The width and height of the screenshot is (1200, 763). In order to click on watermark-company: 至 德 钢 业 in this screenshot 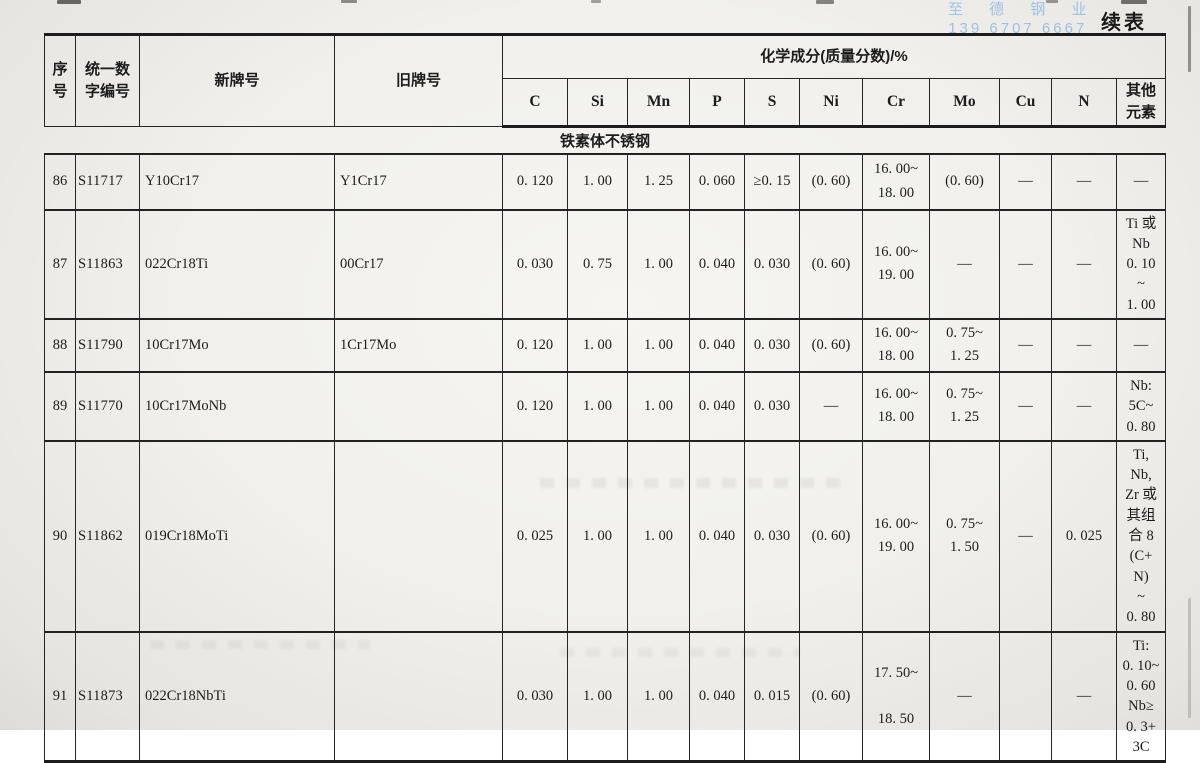, I will do `click(1023, 9)`.